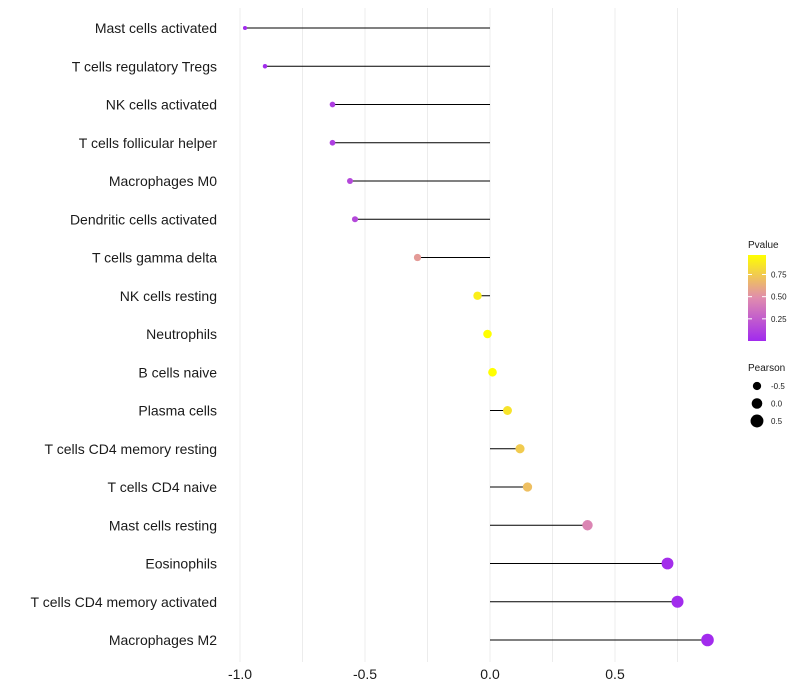 This screenshot has height=700, width=800. I want to click on category-label: Neutrophils, so click(181, 334).